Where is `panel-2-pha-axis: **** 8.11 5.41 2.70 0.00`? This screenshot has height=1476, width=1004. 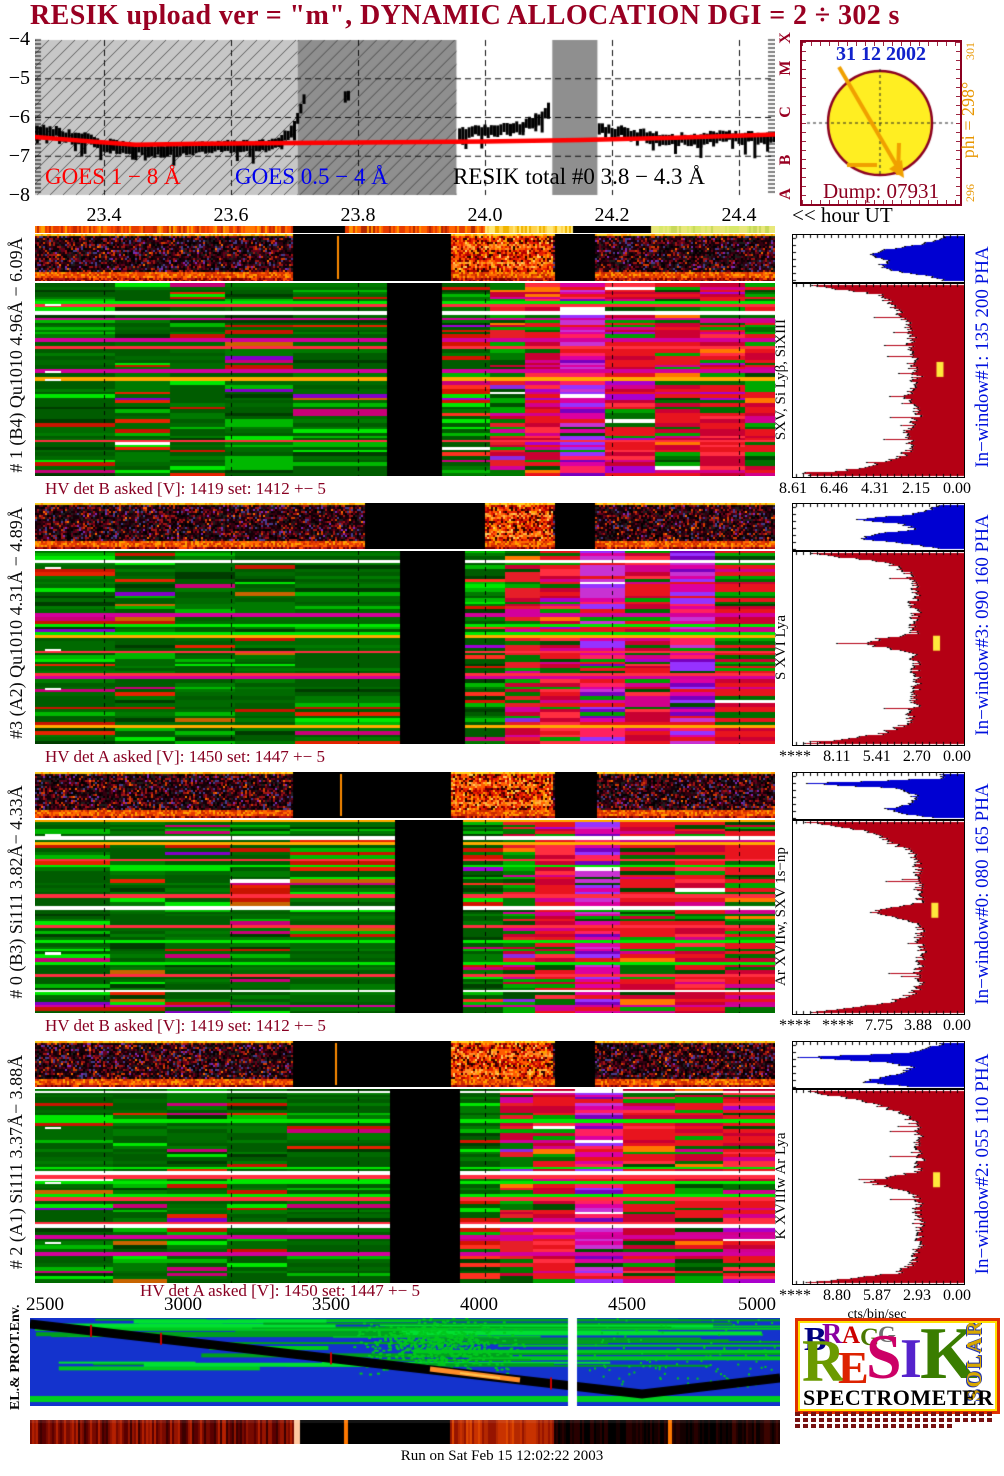
panel-2-pha-axis: **** 8.11 5.41 2.70 0.00 is located at coordinates (875, 757).